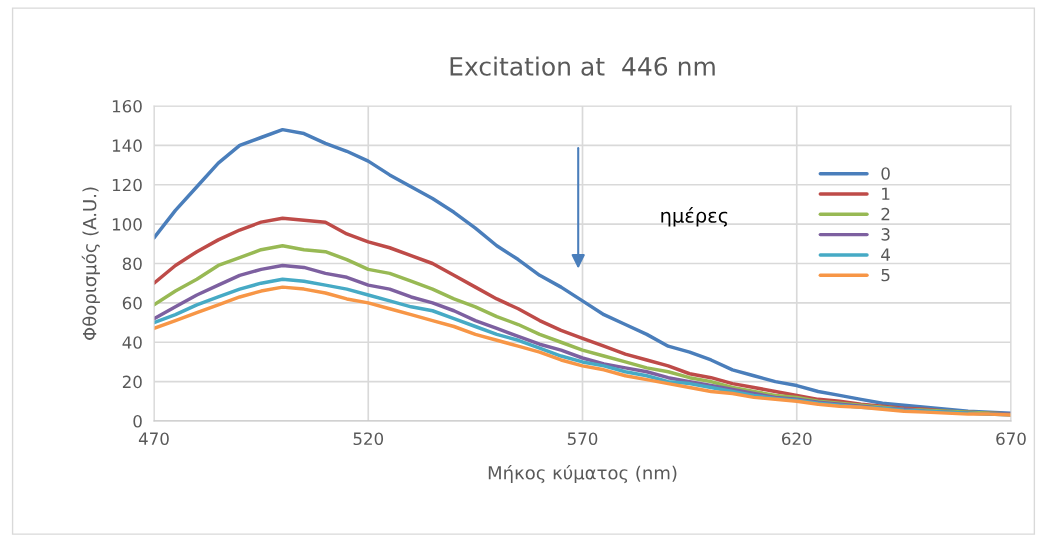 The height and width of the screenshot is (545, 1048). What do you see at coordinates (582, 474) in the screenshot?
I see `x-axis-title: Μήκος κύματος (nm)` at bounding box center [582, 474].